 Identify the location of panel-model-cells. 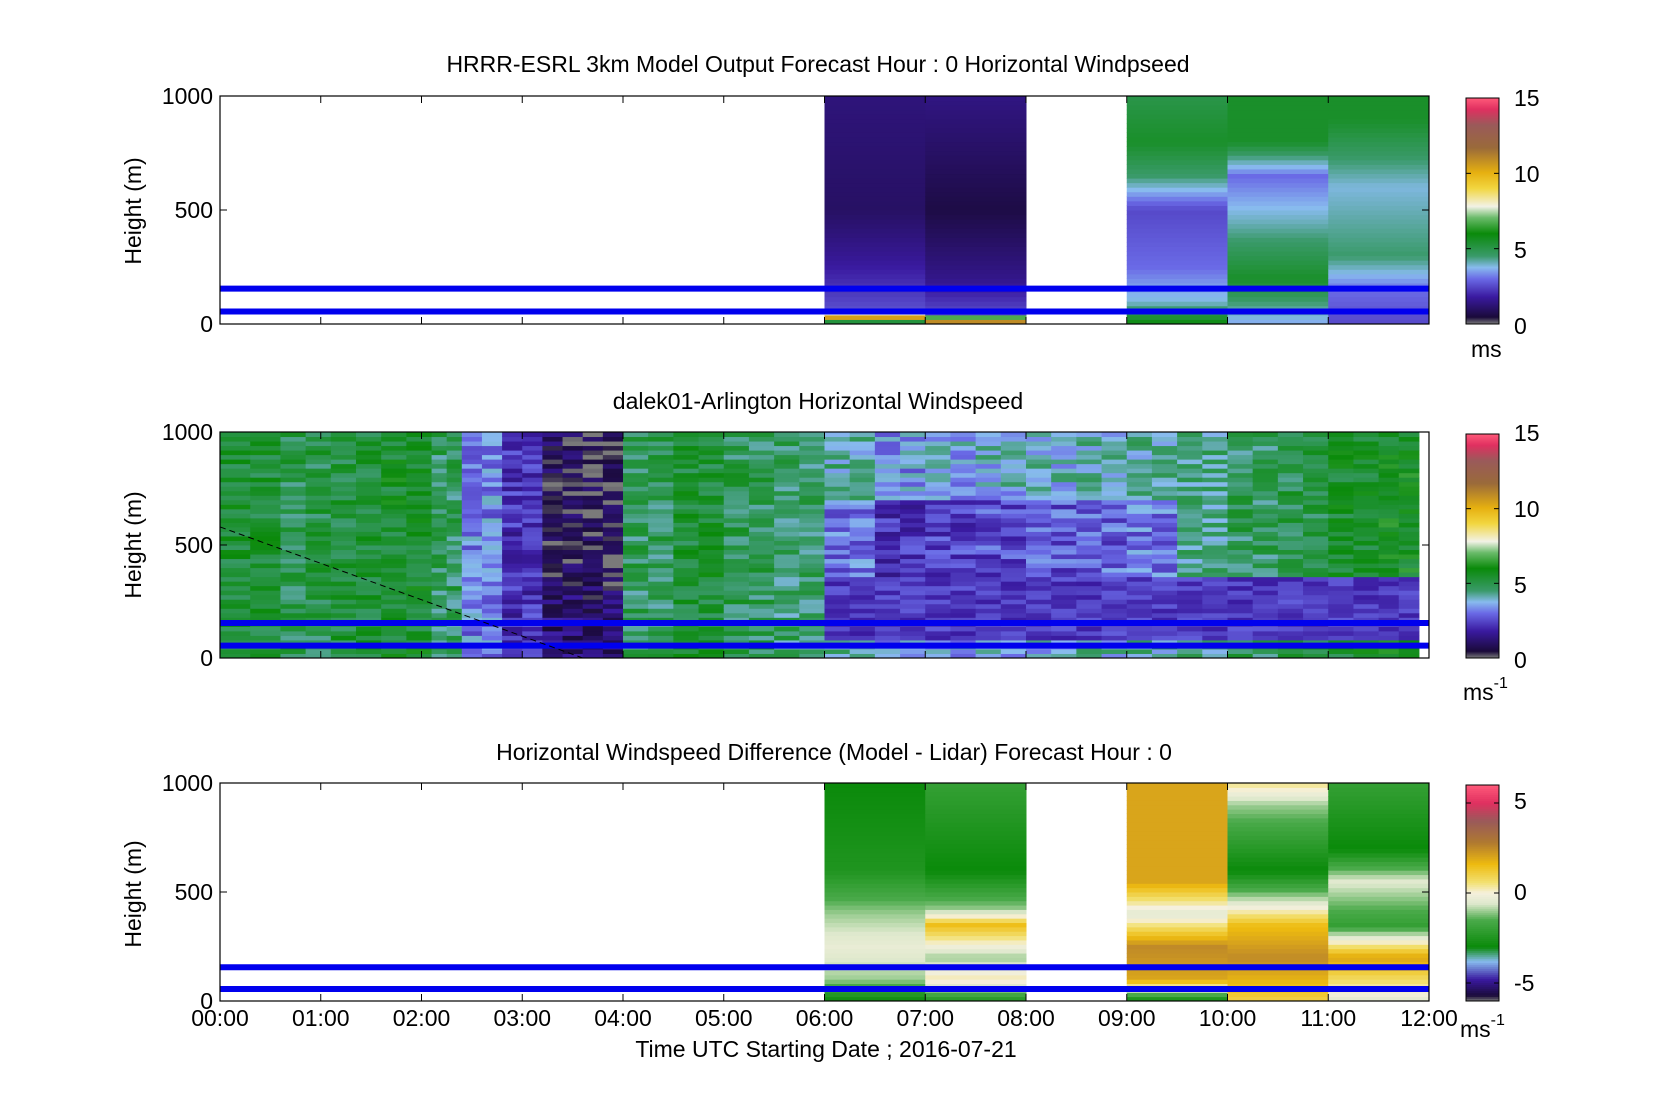
(1127, 210).